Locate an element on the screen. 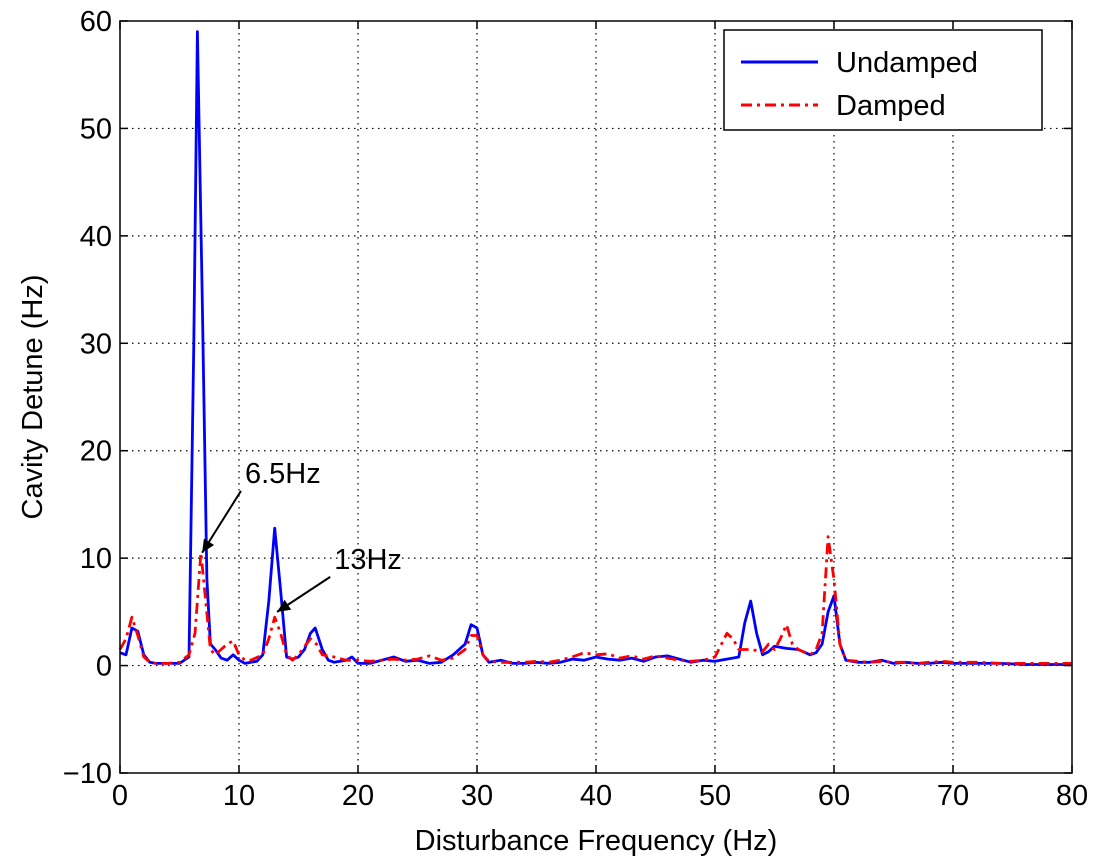  x-tick-label: 20 is located at coordinates (358, 796).